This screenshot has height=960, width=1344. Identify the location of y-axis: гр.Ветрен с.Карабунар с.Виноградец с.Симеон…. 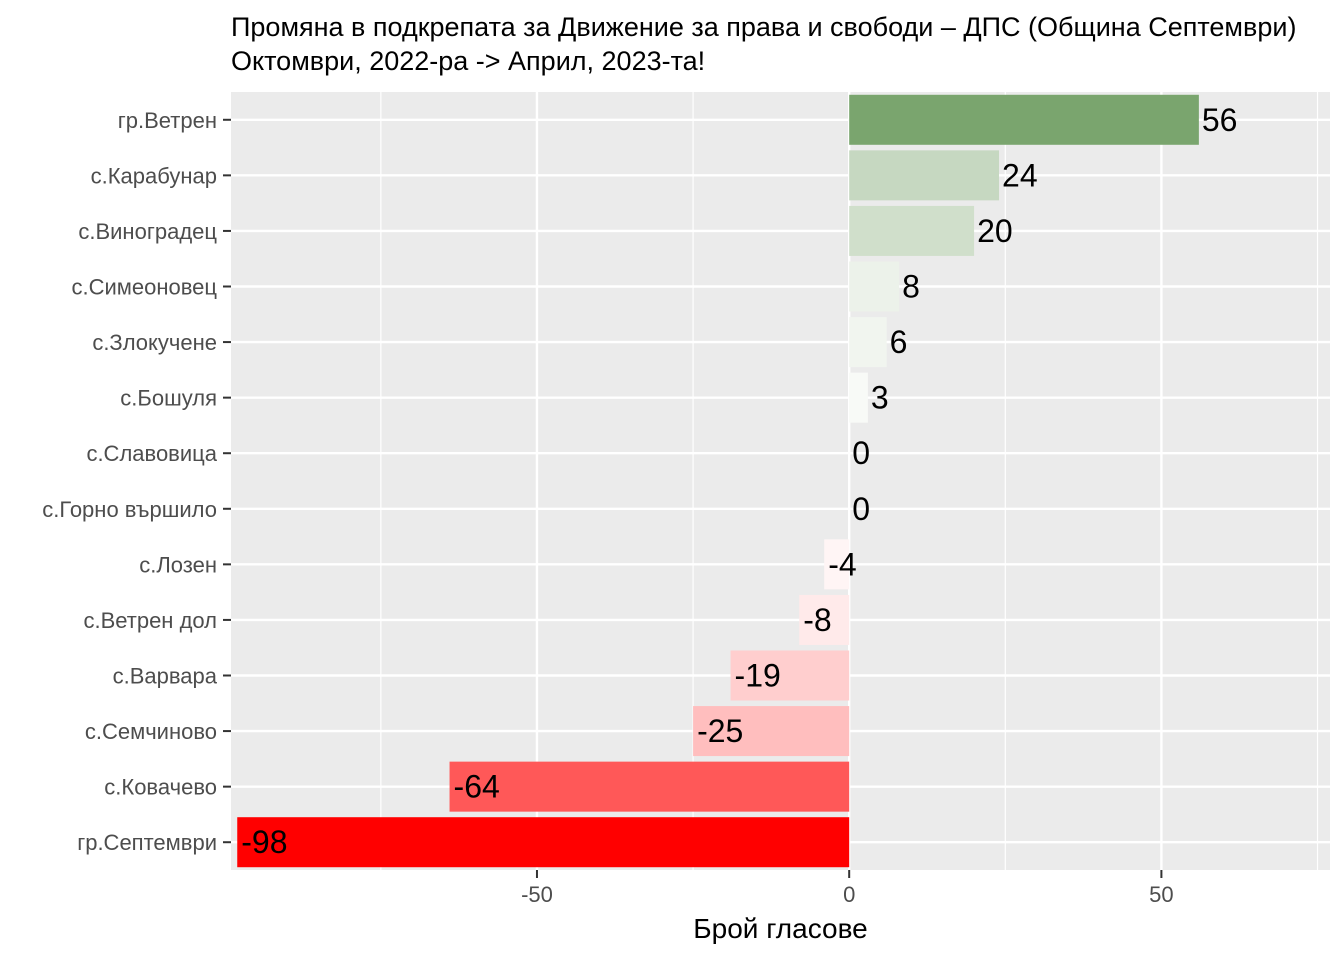
(136, 481).